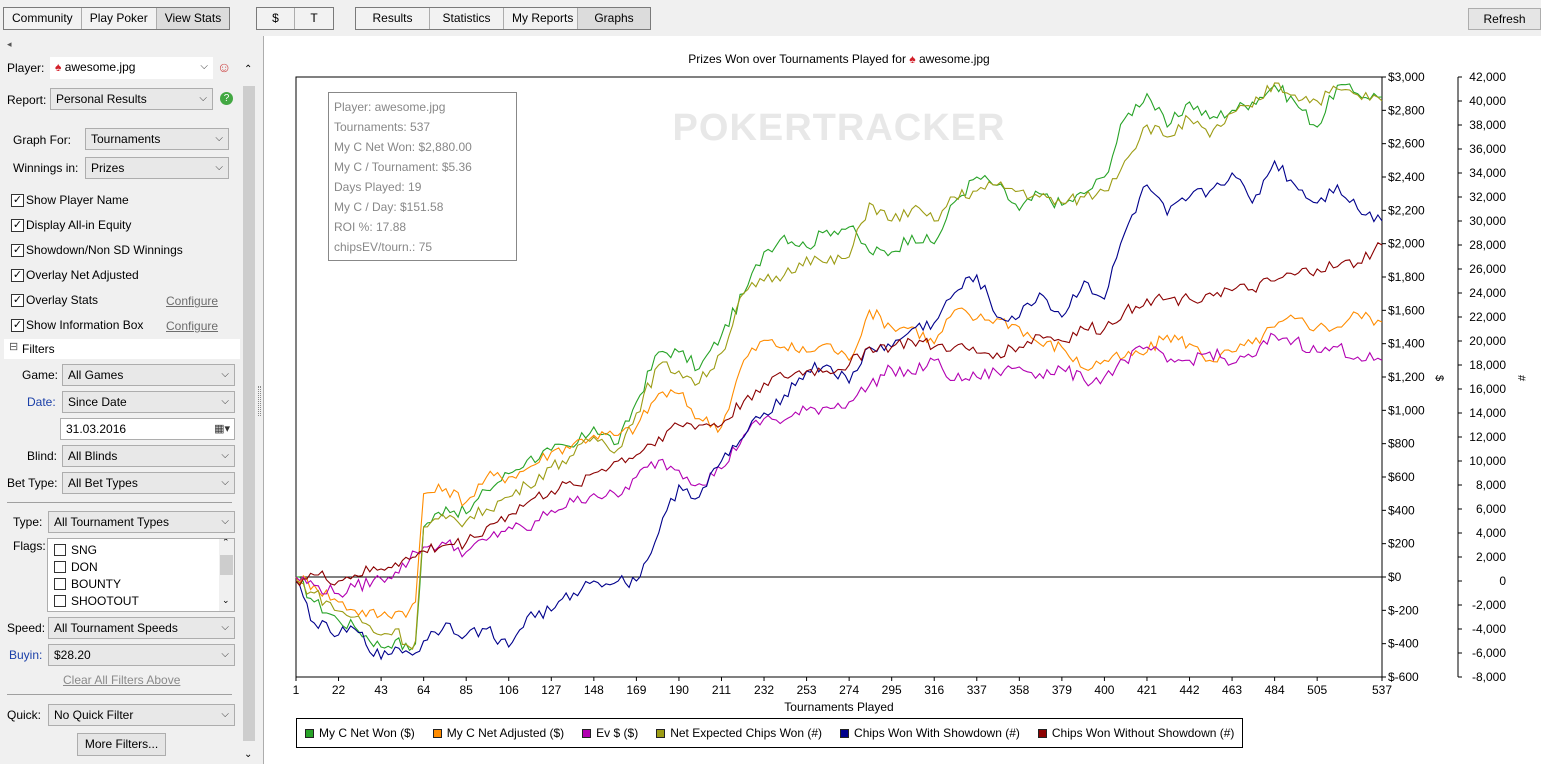 Image resolution: width=1541 pixels, height=764 pixels. Describe the element at coordinates (1406, 344) in the screenshot. I see `dollar-tick-label: $1,400` at that location.